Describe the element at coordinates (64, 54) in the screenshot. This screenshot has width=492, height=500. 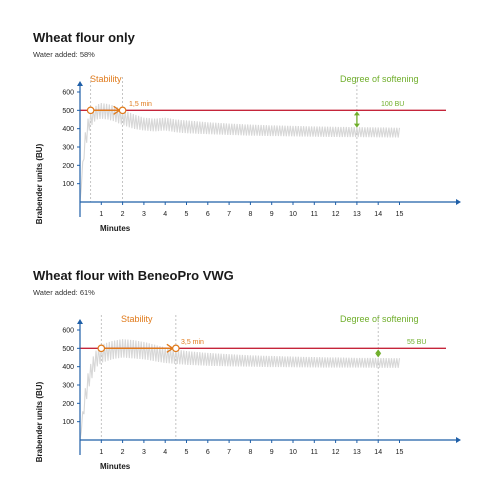
I see `panel-1-subtitle: Water added: 58%` at that location.